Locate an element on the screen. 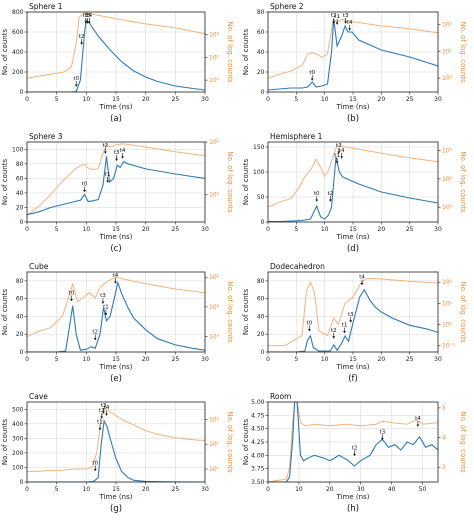 This screenshot has width=474, height=528. panel-label: (a) is located at coordinates (116, 119).